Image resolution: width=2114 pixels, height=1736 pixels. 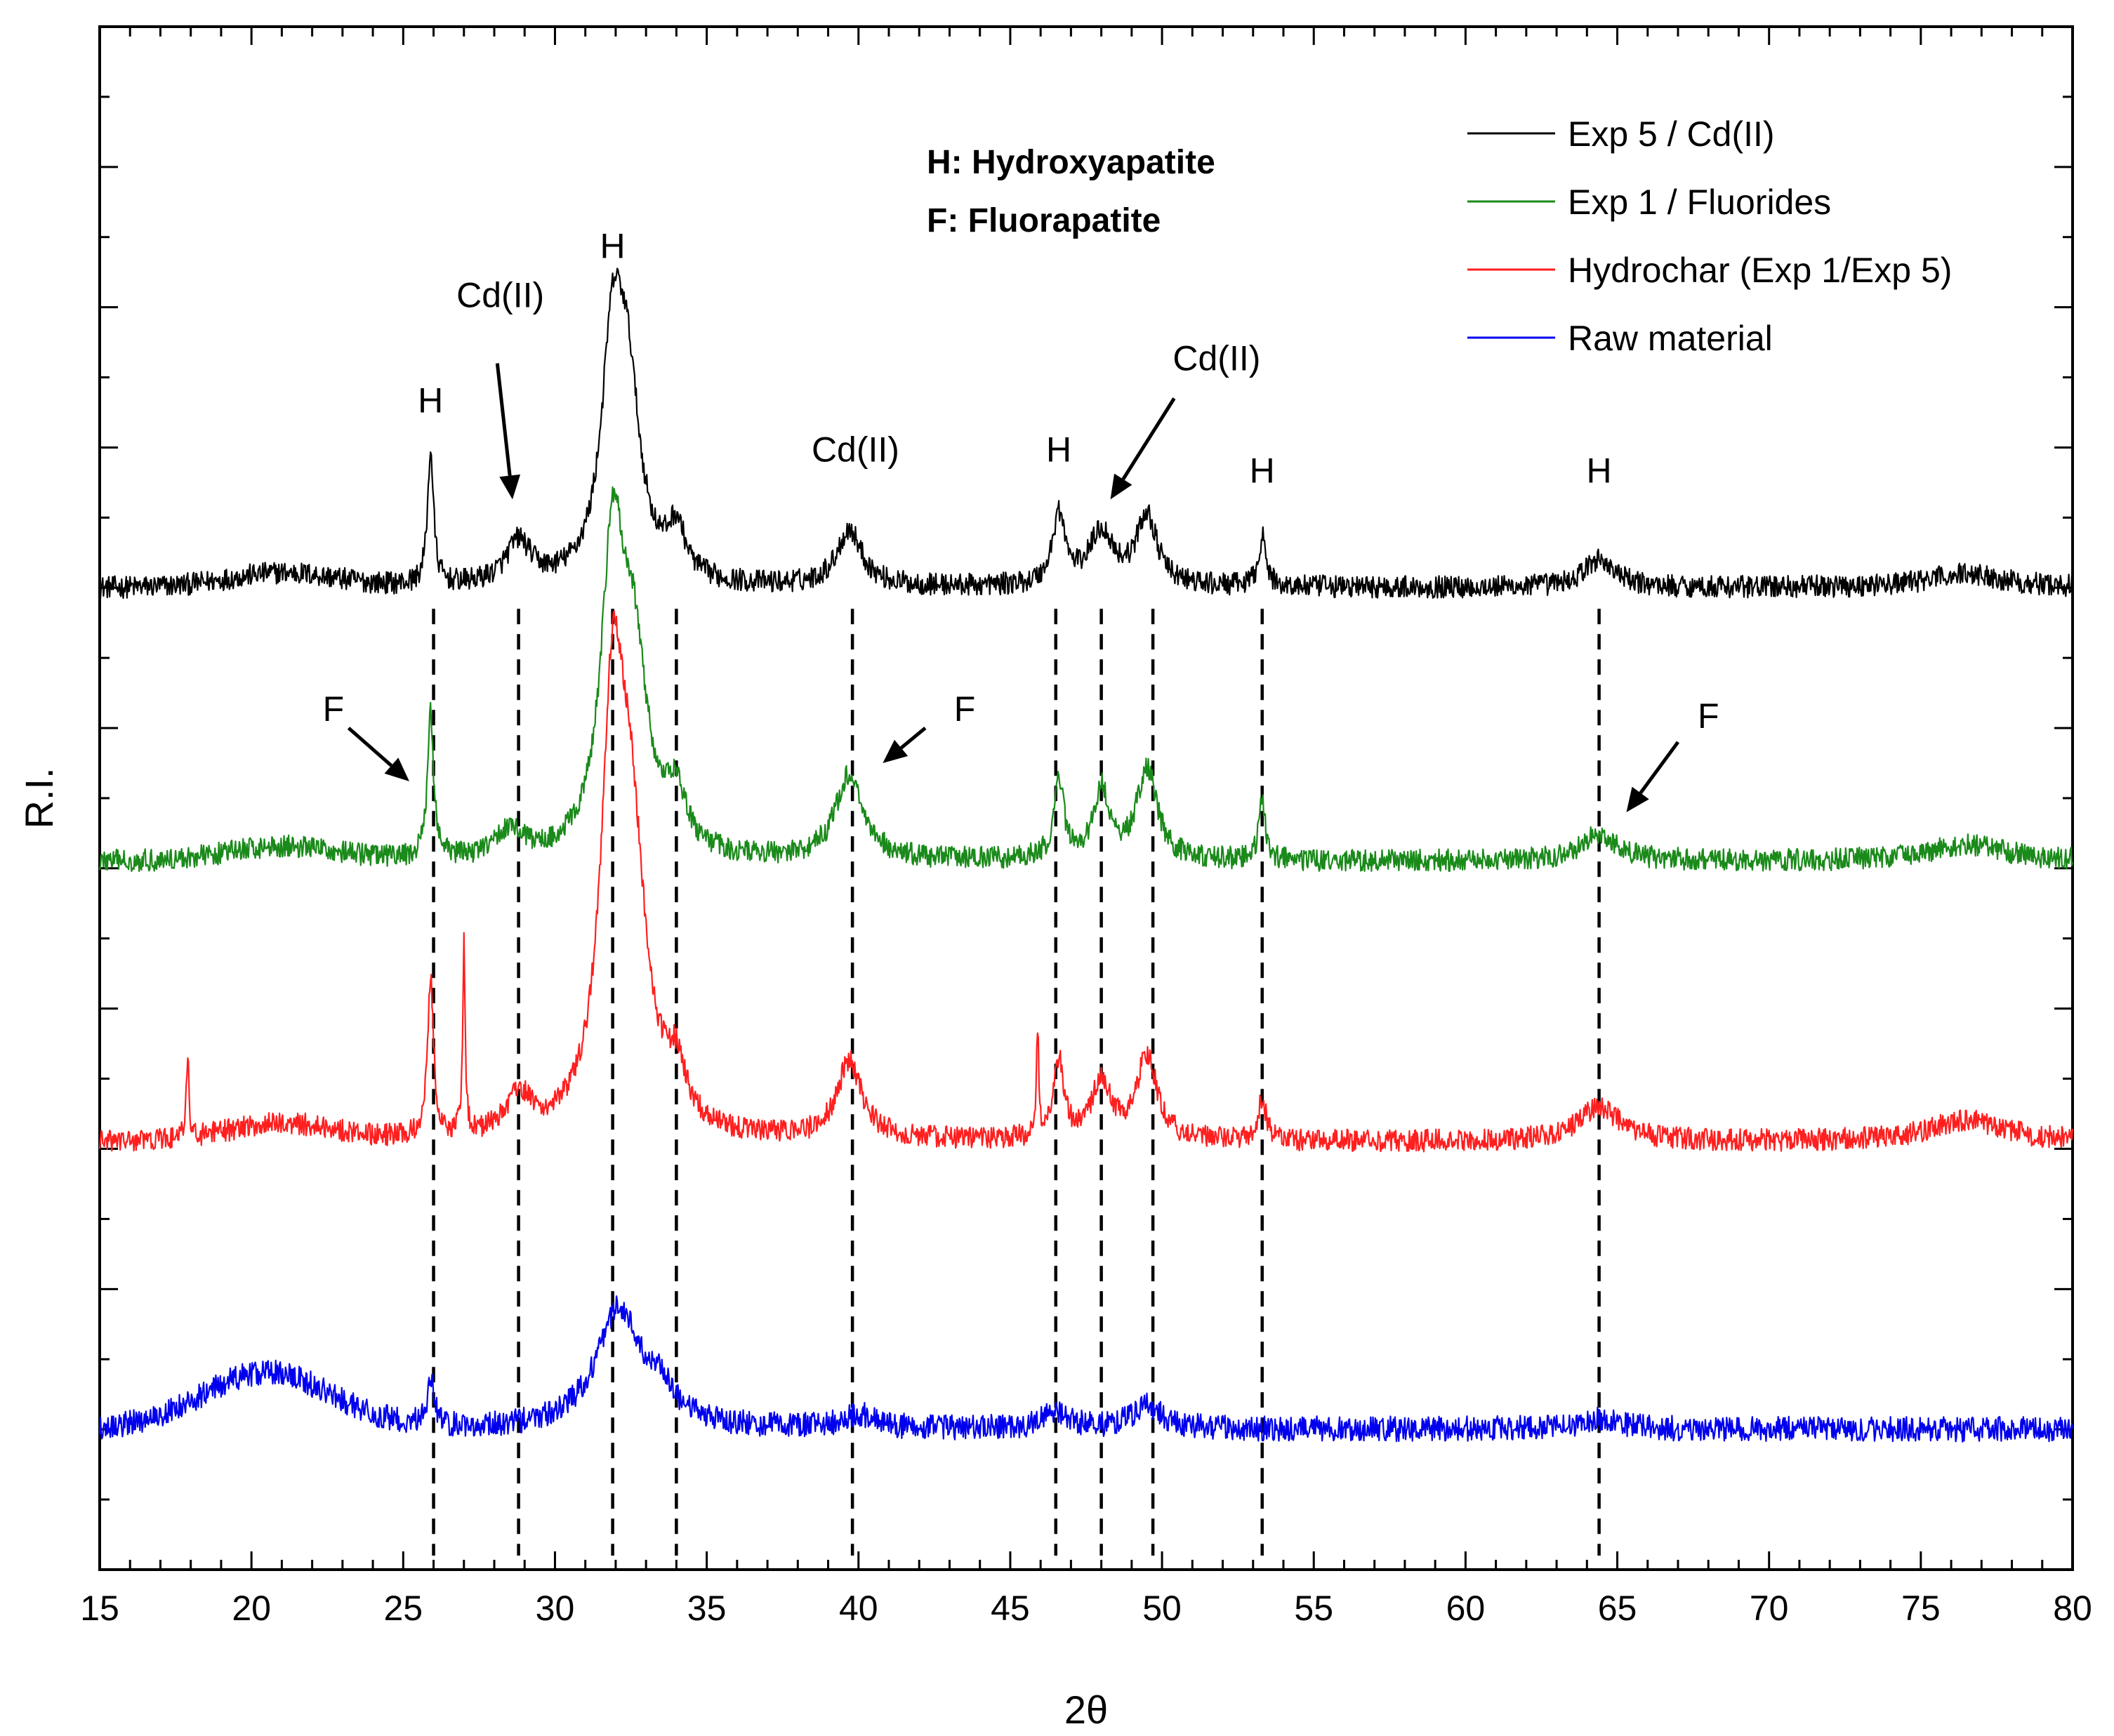 What do you see at coordinates (555, 1608) in the screenshot?
I see `x-tick-label: 30` at bounding box center [555, 1608].